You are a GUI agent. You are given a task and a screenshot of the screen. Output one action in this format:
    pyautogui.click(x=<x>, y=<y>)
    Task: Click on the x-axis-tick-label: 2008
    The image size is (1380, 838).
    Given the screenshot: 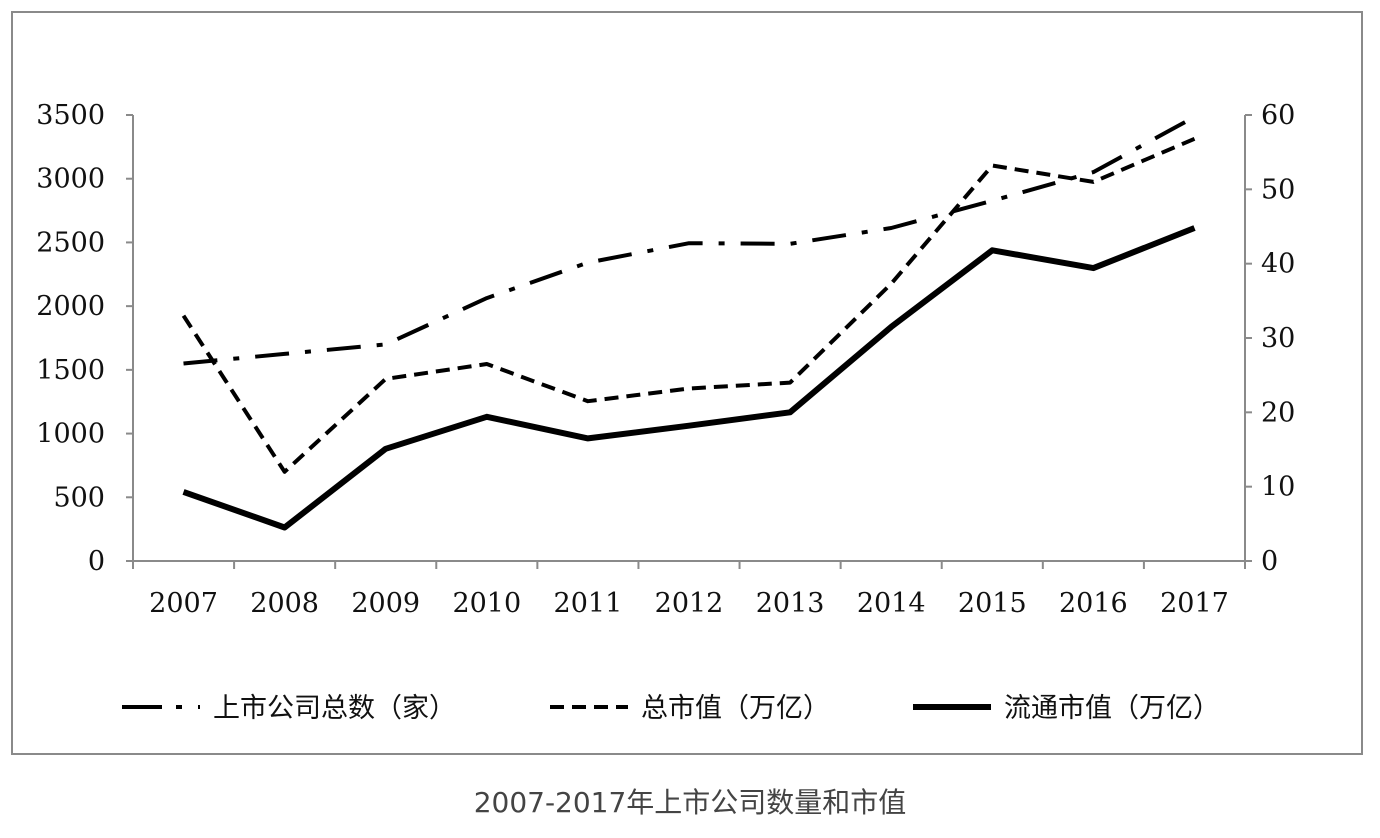 What is the action you would take?
    pyautogui.click(x=284, y=603)
    